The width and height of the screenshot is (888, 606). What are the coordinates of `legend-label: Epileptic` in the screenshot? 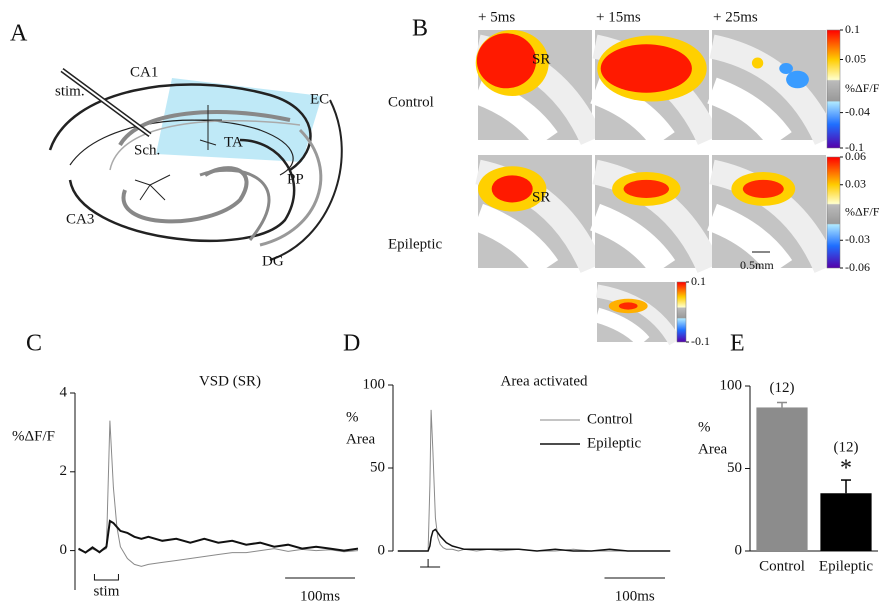 It's located at (614, 443).